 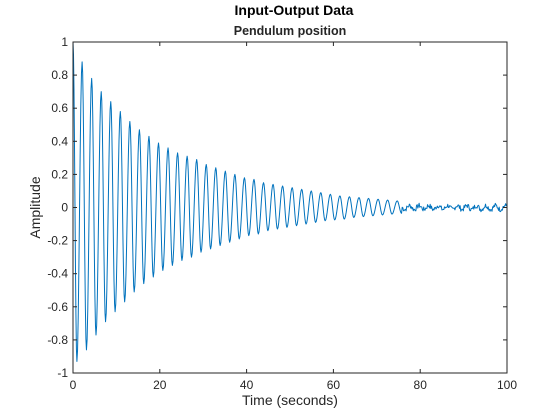 What do you see at coordinates (35, 207) in the screenshot?
I see `y-axis-label: Amplitude` at bounding box center [35, 207].